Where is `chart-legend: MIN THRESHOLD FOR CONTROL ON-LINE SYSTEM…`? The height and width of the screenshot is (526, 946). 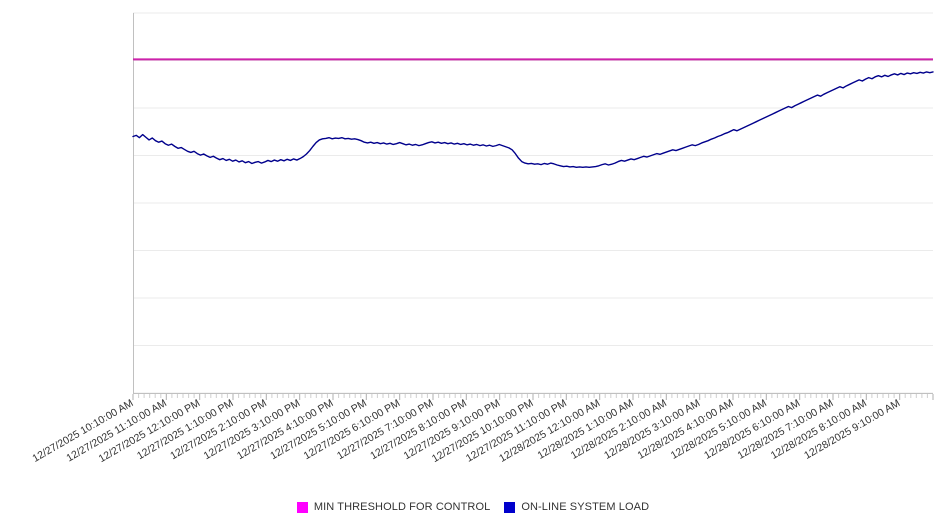
chart-legend: MIN THRESHOLD FOR CONTROL ON-LINE SYSTEM… is located at coordinates (473, 507).